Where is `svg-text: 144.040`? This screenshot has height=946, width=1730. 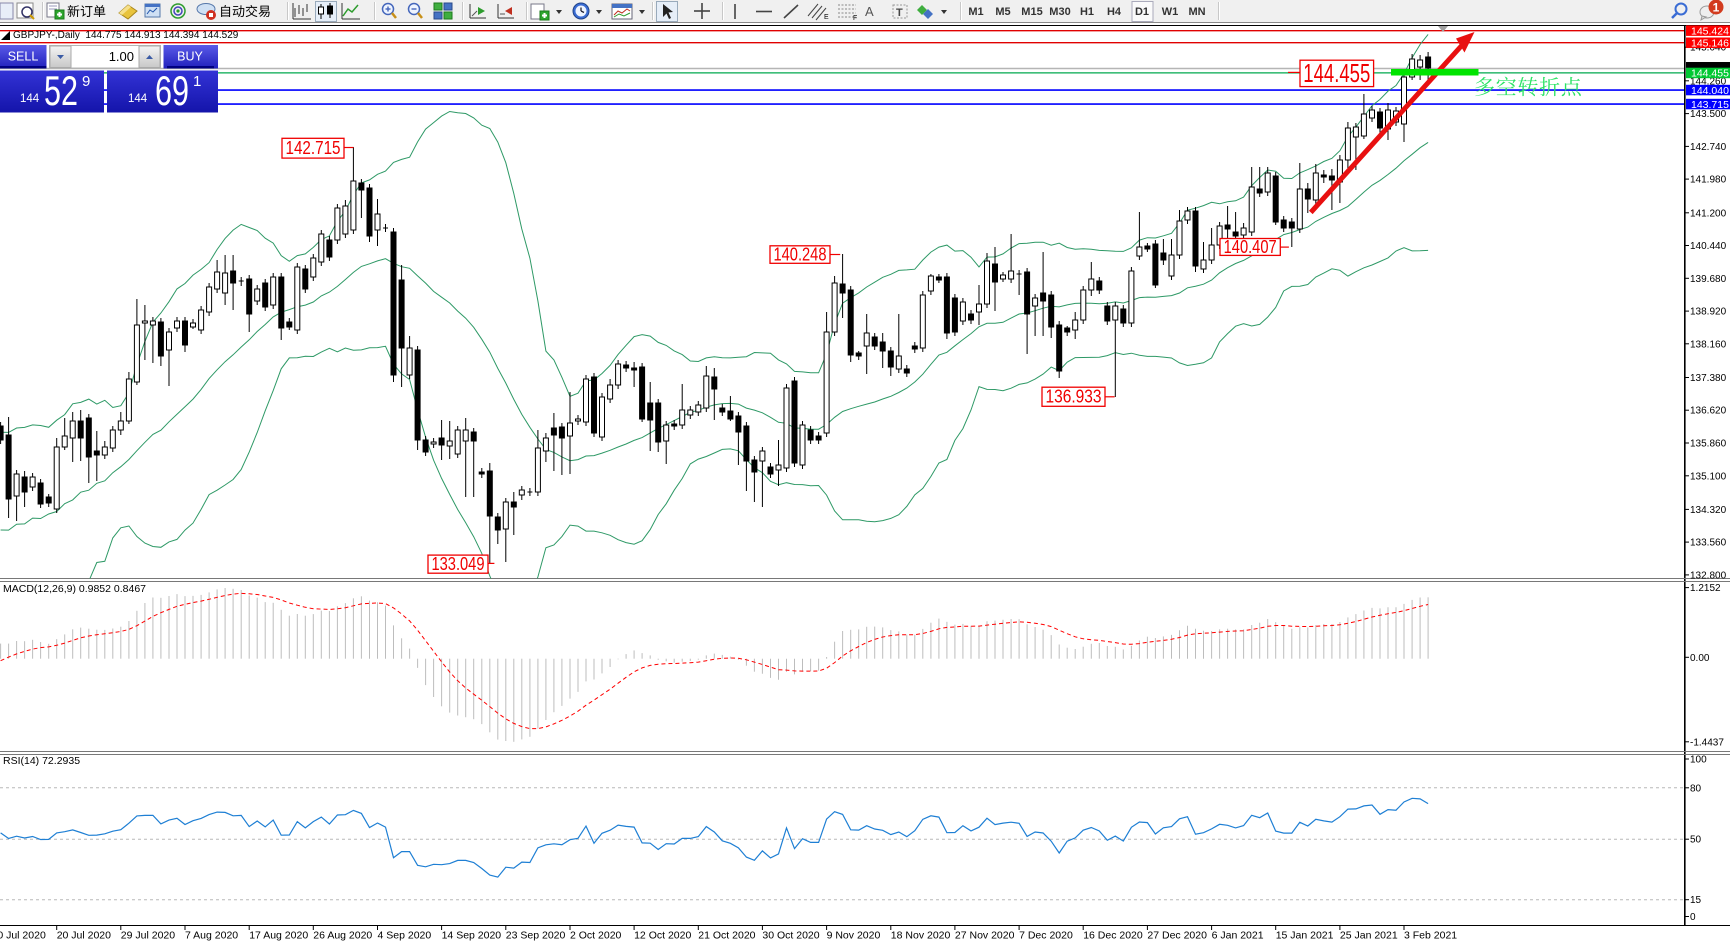 svg-text: 144.040 is located at coordinates (1710, 91).